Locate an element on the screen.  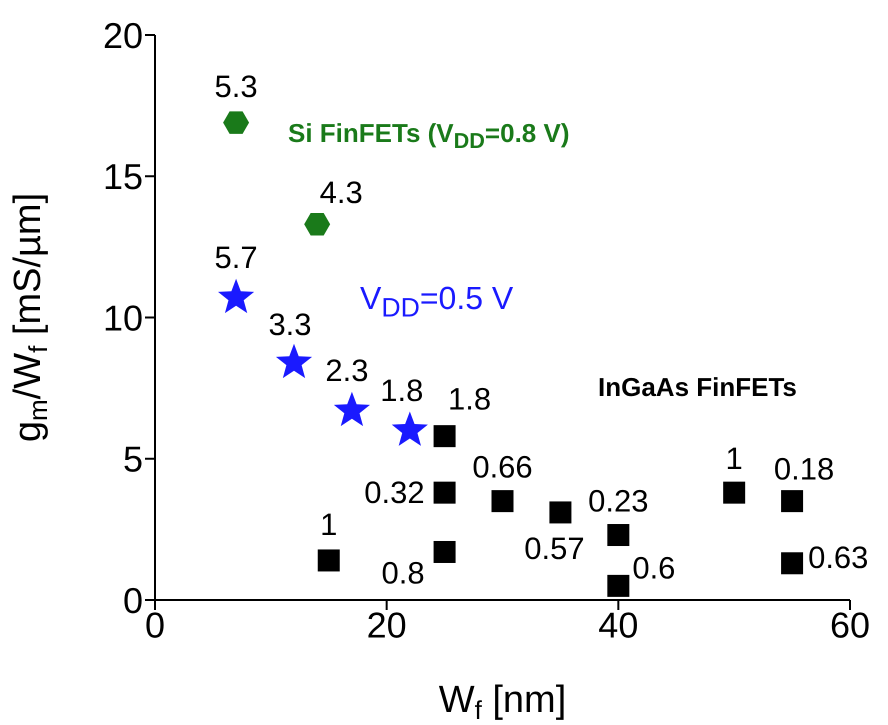
y-tick-label: 5 is located at coordinates (132, 459).